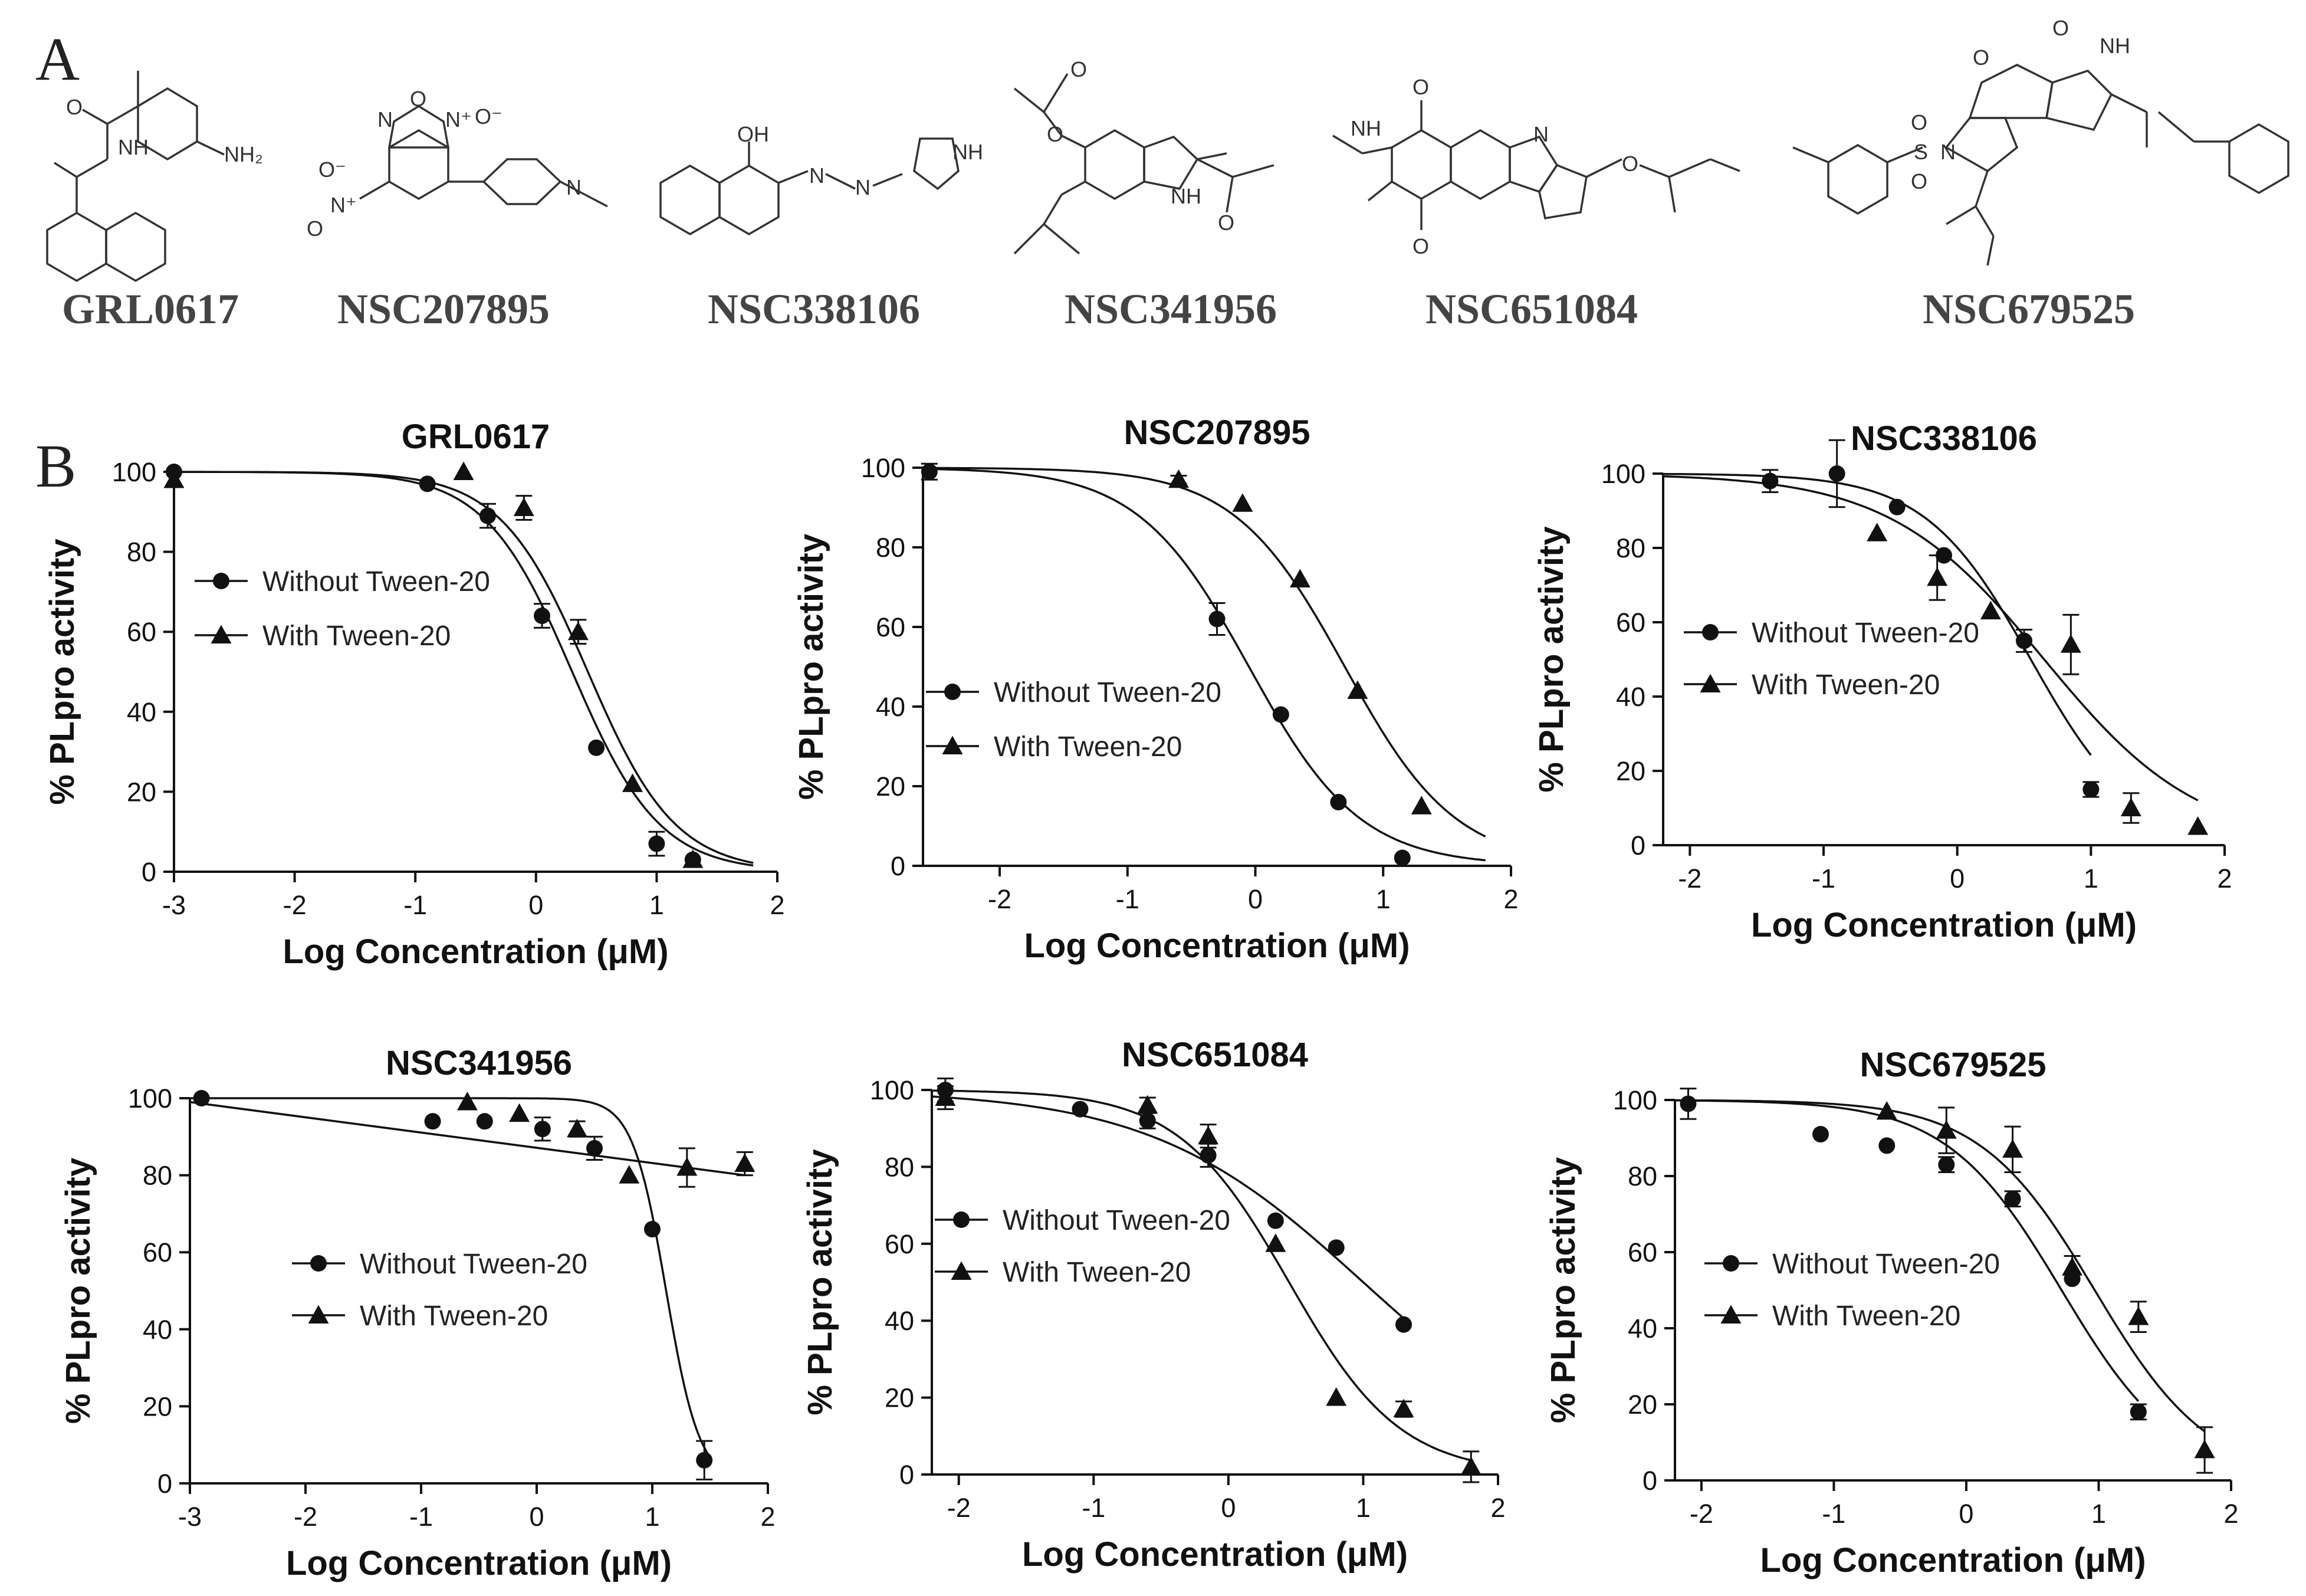 This screenshot has width=2306, height=1596. I want to click on chart-title: NSC651084, so click(1215, 1055).